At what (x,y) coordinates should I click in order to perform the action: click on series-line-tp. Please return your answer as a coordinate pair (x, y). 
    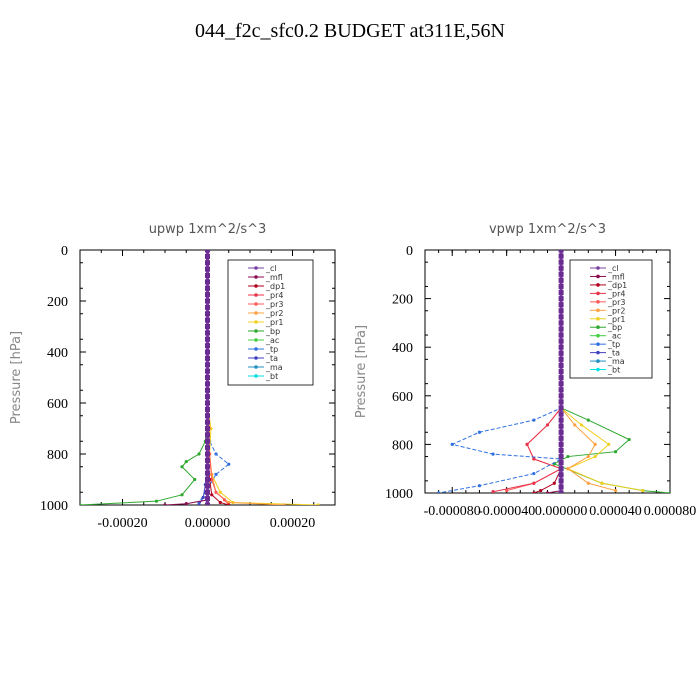
    Looking at the image, I should click on (500, 371).